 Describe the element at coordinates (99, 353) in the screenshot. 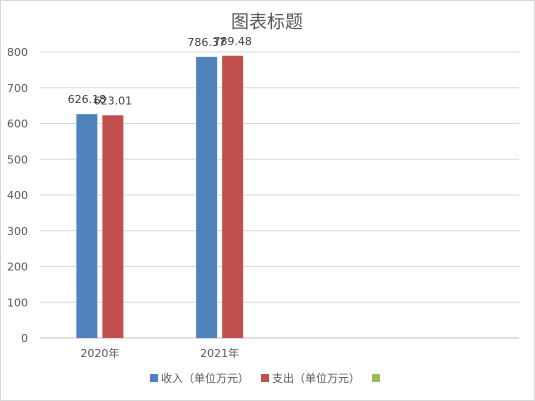

I see `x-tick-label: 2020年` at that location.